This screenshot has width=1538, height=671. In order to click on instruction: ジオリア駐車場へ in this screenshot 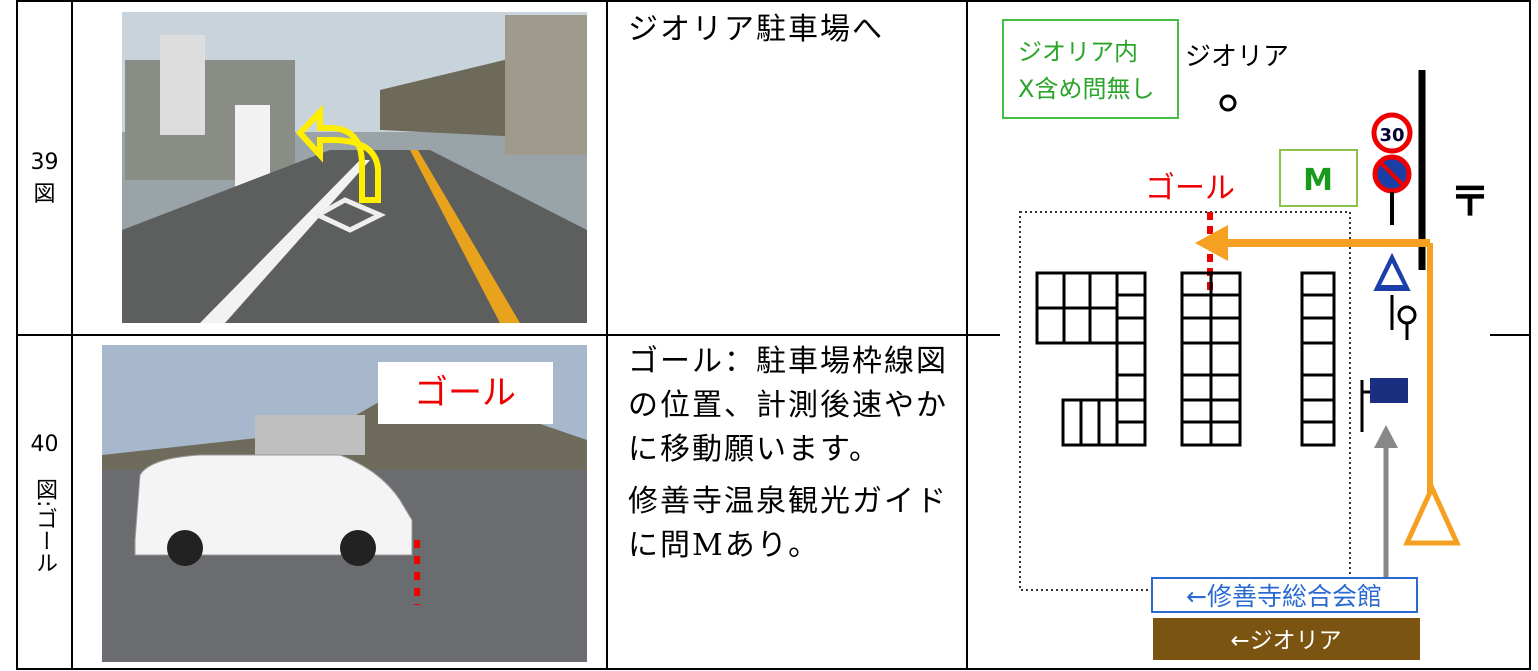, I will do `click(756, 29)`.